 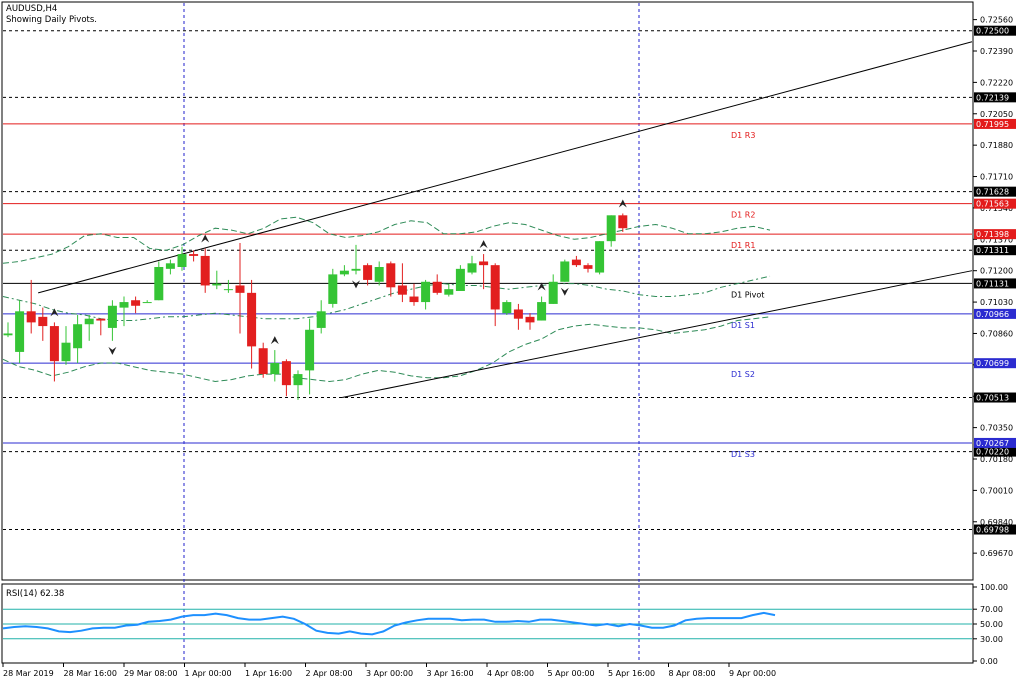 I want to click on price-level-axis-label: 0.72500, so click(x=992, y=31).